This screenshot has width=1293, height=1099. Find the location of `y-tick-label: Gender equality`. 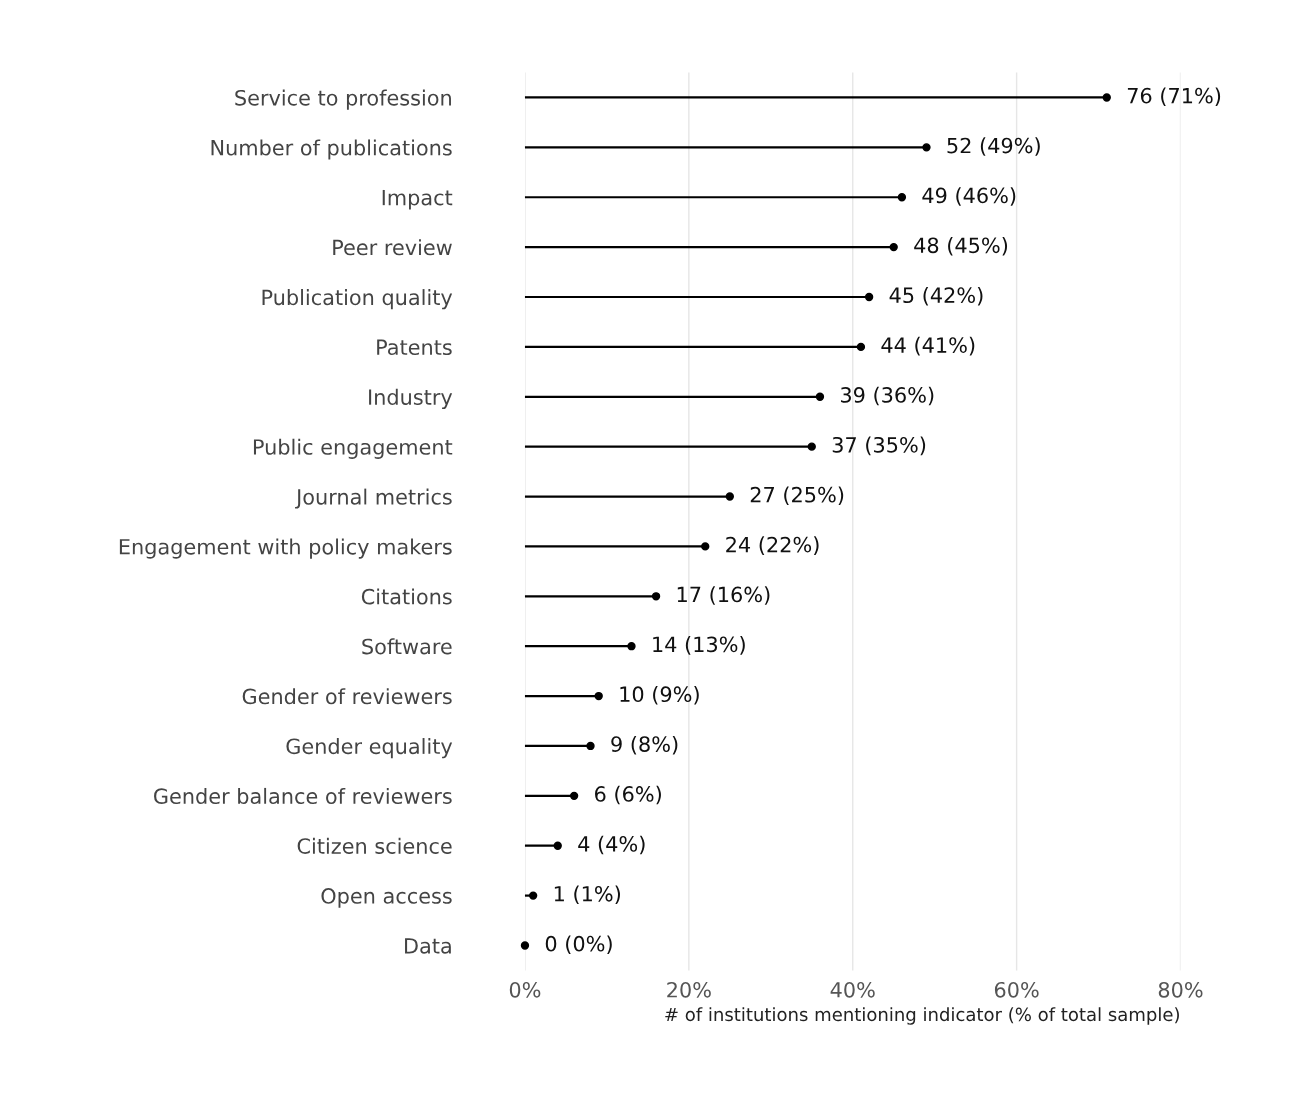

y-tick-label: Gender equality is located at coordinates (369, 748).